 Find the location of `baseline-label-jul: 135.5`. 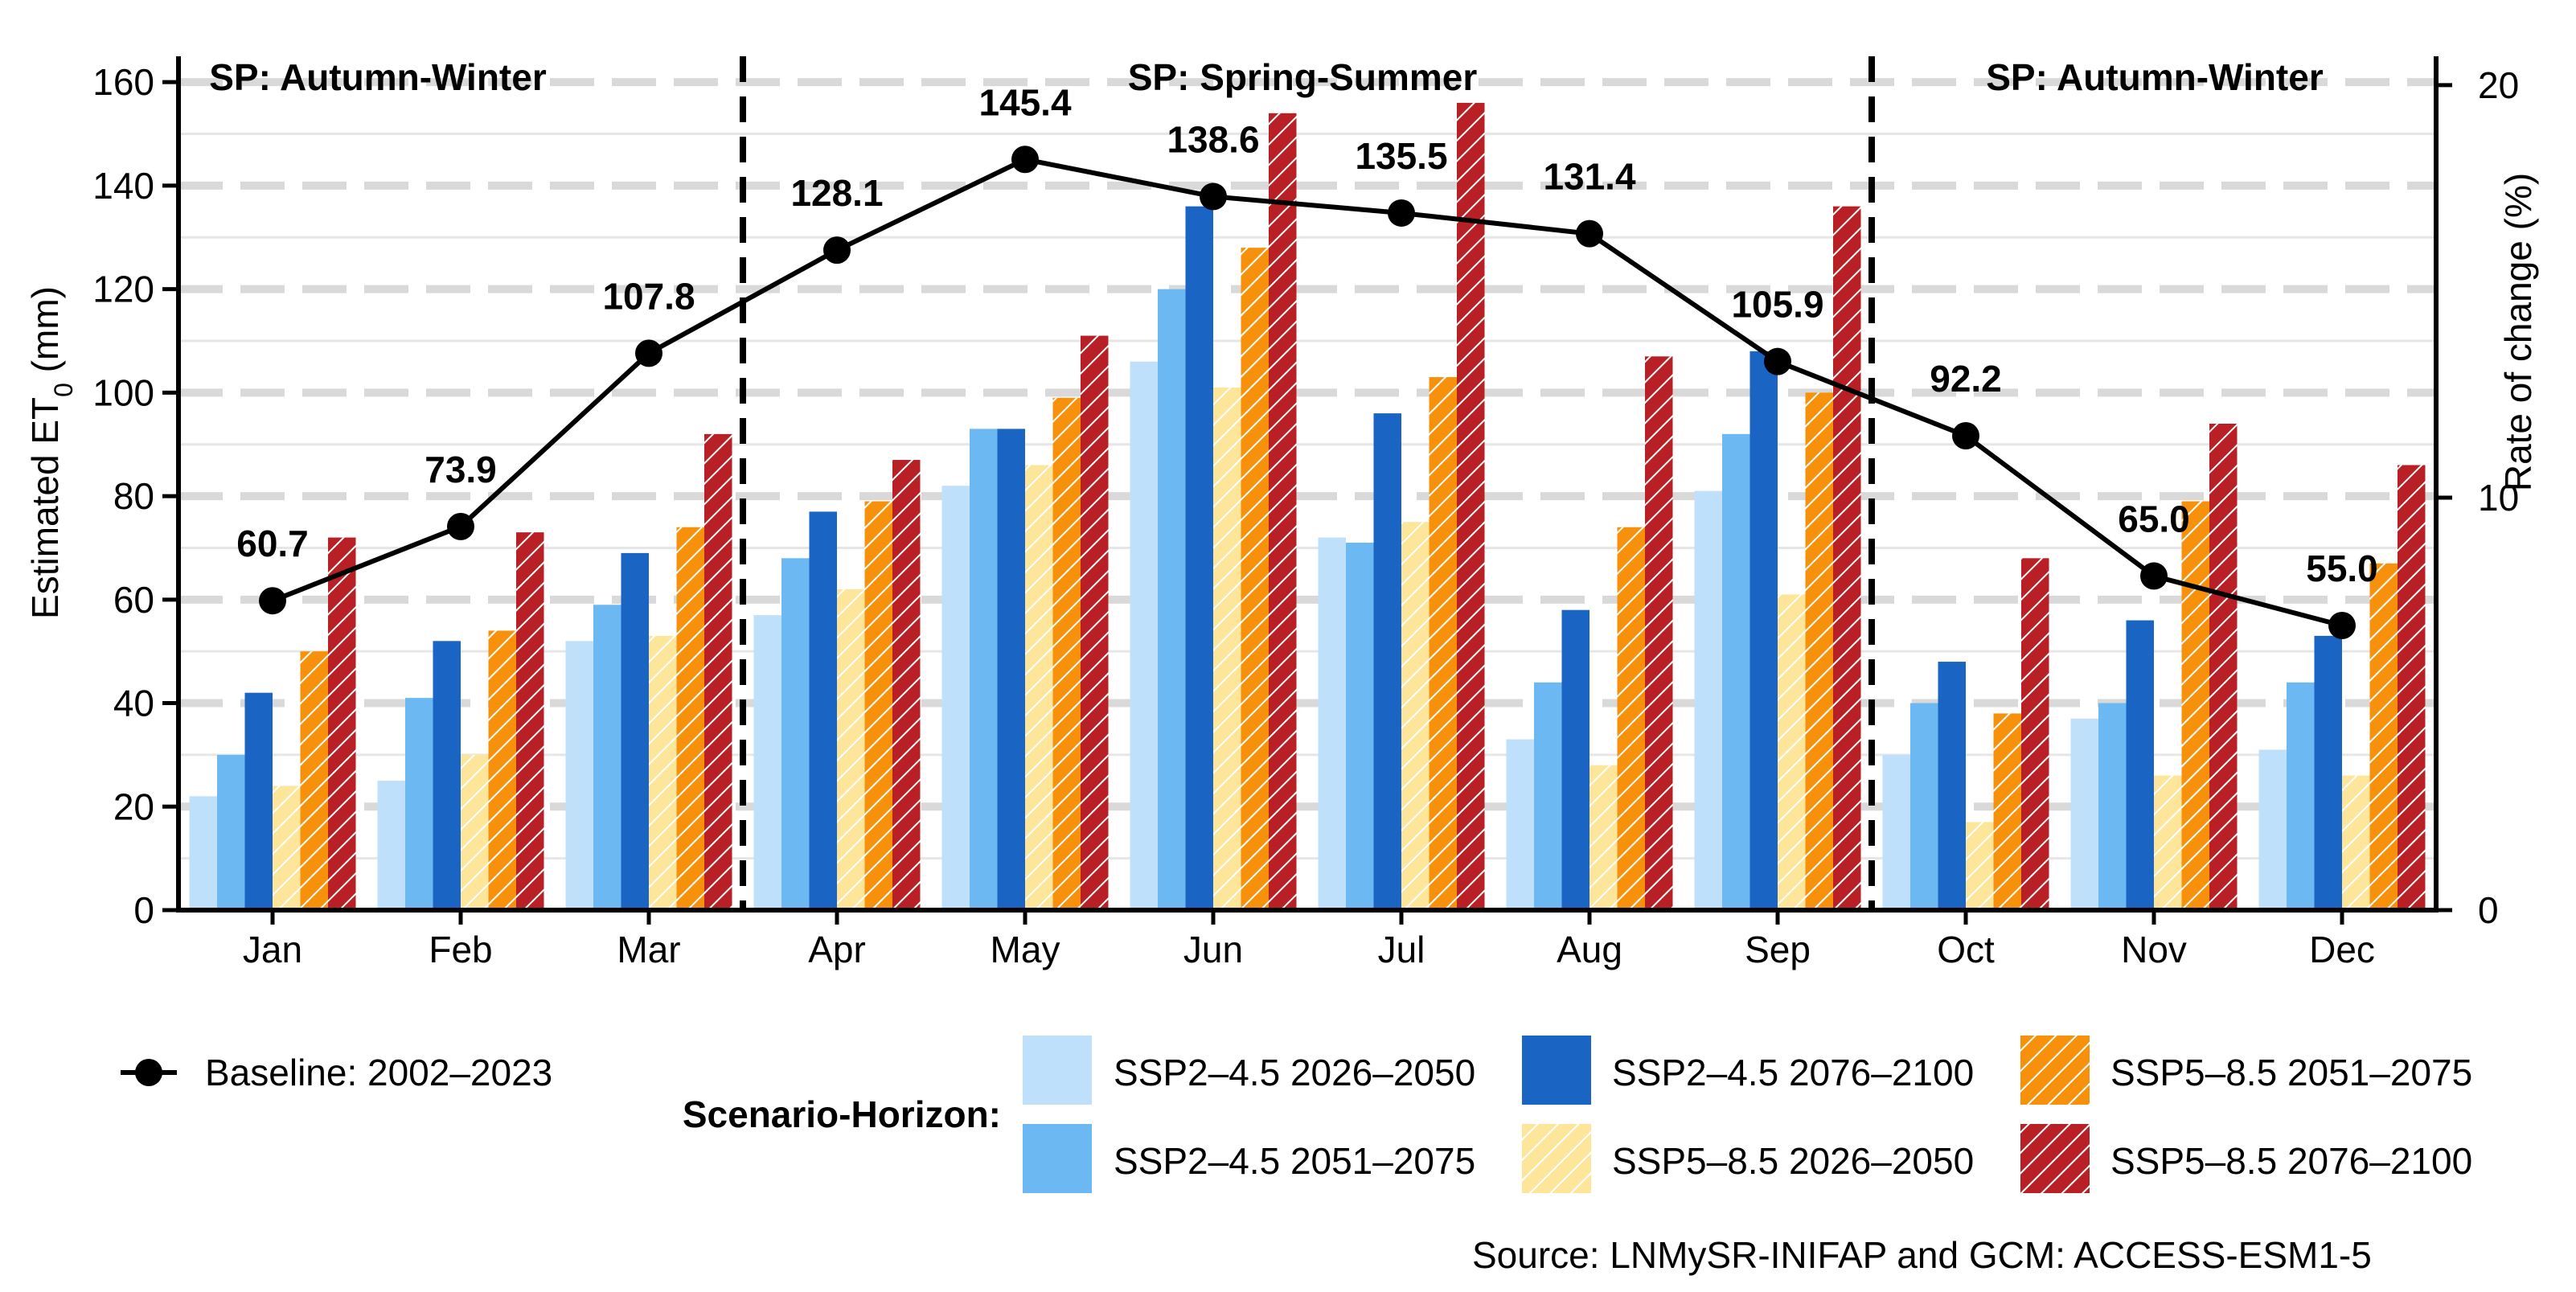

baseline-label-jul: 135.5 is located at coordinates (1401, 156).